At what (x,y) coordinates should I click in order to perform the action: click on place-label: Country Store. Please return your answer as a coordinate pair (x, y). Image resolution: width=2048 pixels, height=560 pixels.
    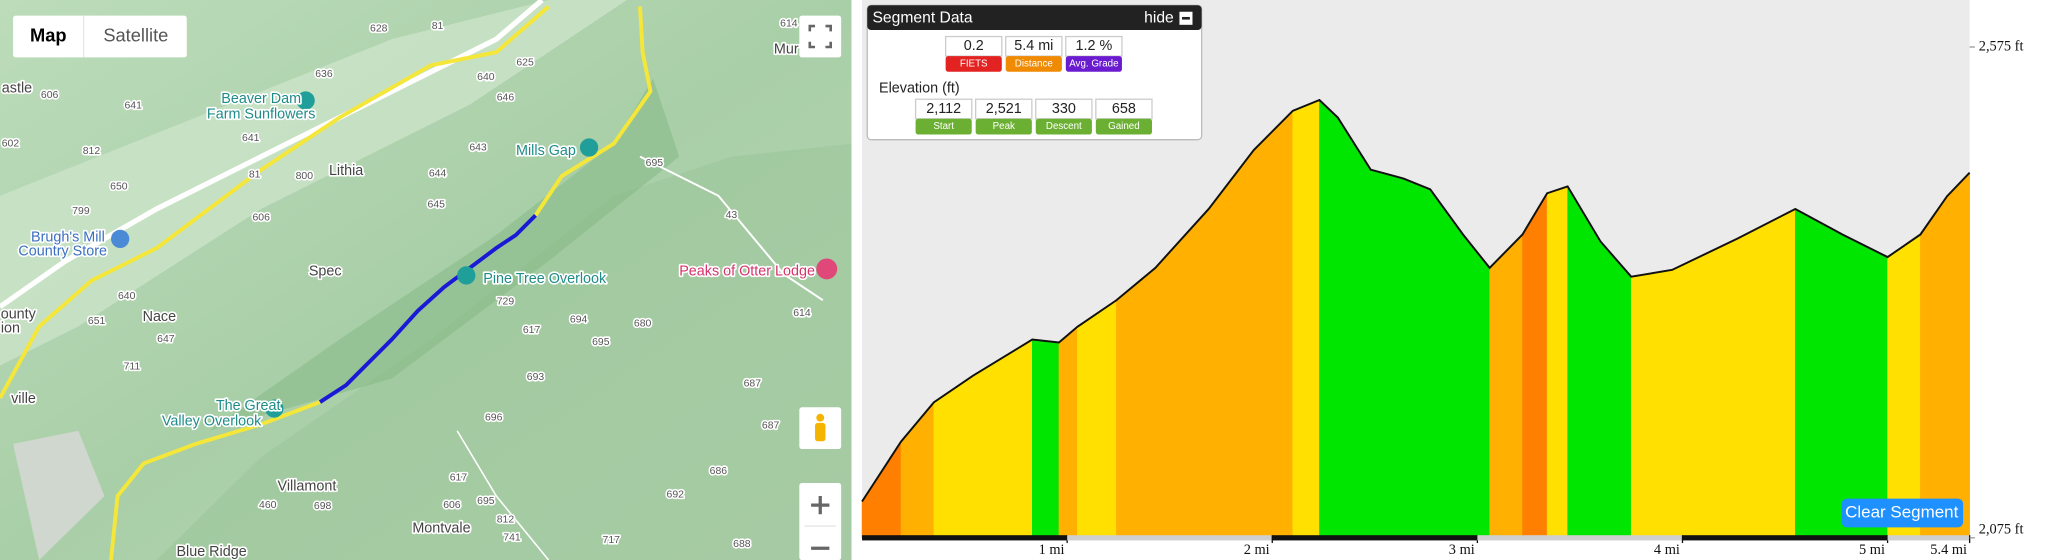
    Looking at the image, I should click on (62, 252).